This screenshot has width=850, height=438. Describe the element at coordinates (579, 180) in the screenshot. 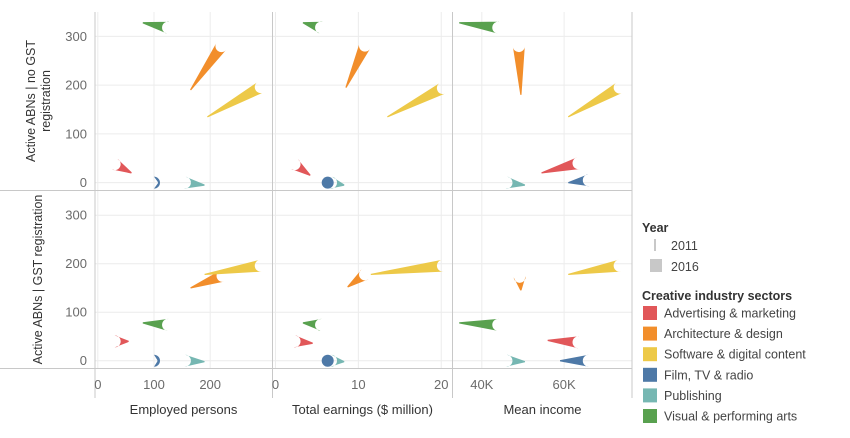

I see `mark-film-tv-radio-no_gst-inc` at that location.